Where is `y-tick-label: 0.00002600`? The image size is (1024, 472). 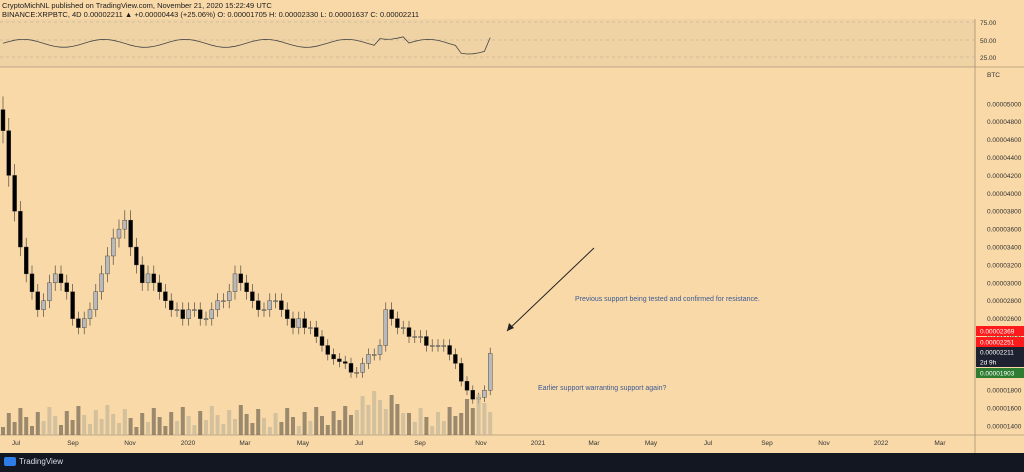
y-tick-label: 0.00002600 is located at coordinates (1004, 319).